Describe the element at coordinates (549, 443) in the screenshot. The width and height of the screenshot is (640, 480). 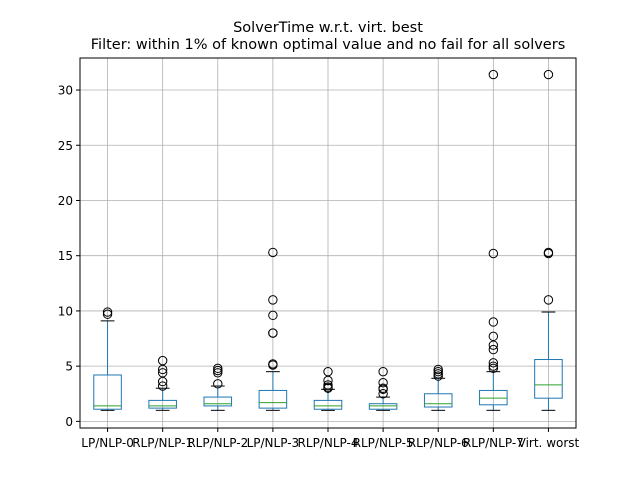
I see `x-tick-label: Virt. worst` at that location.